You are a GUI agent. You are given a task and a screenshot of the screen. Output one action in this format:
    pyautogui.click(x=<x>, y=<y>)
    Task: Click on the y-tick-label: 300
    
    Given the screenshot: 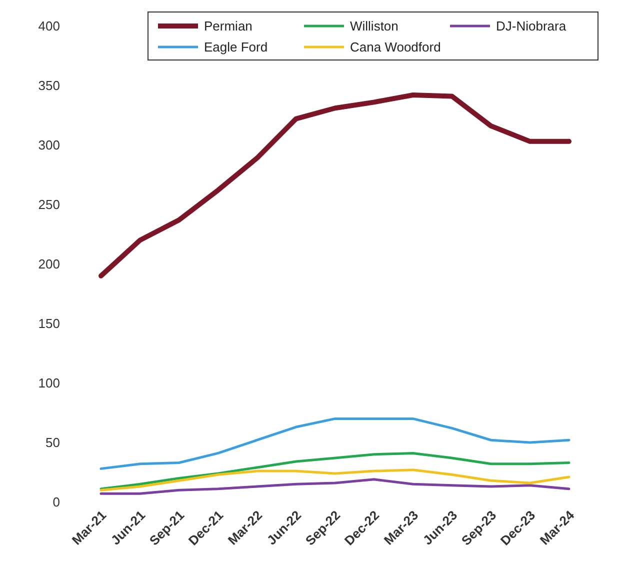 What is the action you would take?
    pyautogui.click(x=49, y=145)
    